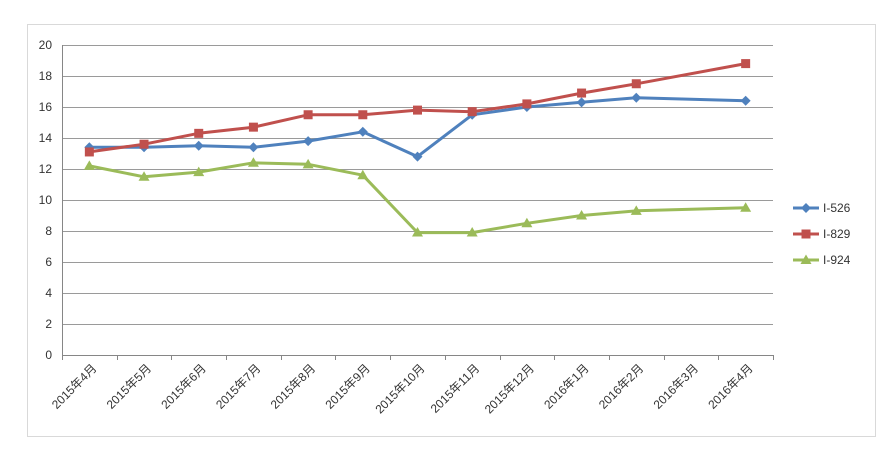 This screenshot has height=451, width=888. Describe the element at coordinates (46, 76) in the screenshot. I see `y-tick-label: 18` at that location.